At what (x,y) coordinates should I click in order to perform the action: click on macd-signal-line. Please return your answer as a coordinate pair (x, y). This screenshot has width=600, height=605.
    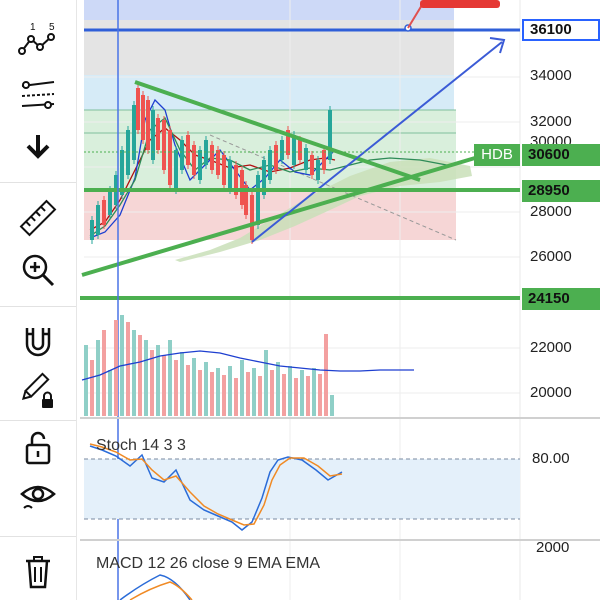
    Looking at the image, I should click on (161, 591).